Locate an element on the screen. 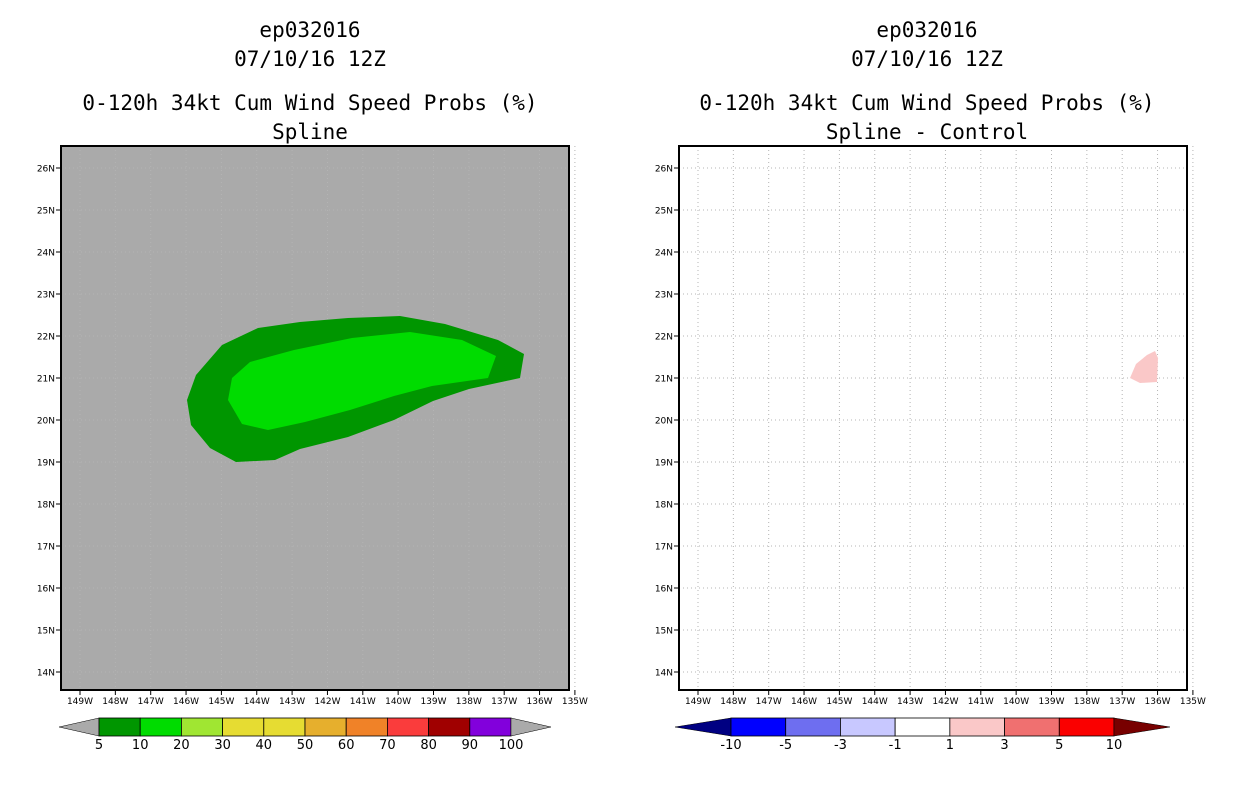 The image size is (1236, 800). left-lon-label: 136W is located at coordinates (540, 702).